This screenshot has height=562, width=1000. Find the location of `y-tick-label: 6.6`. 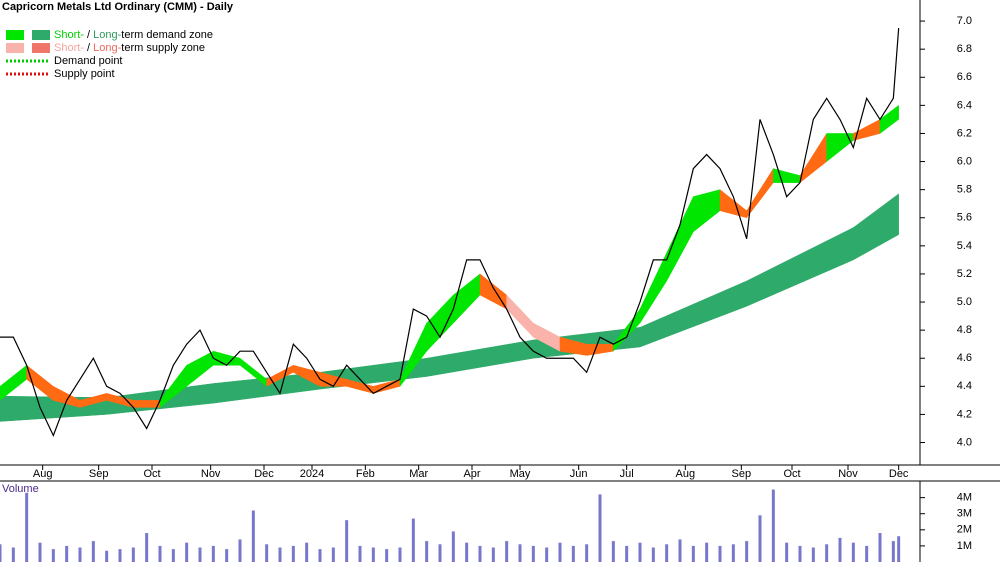

y-tick-label: 6.6 is located at coordinates (964, 77).